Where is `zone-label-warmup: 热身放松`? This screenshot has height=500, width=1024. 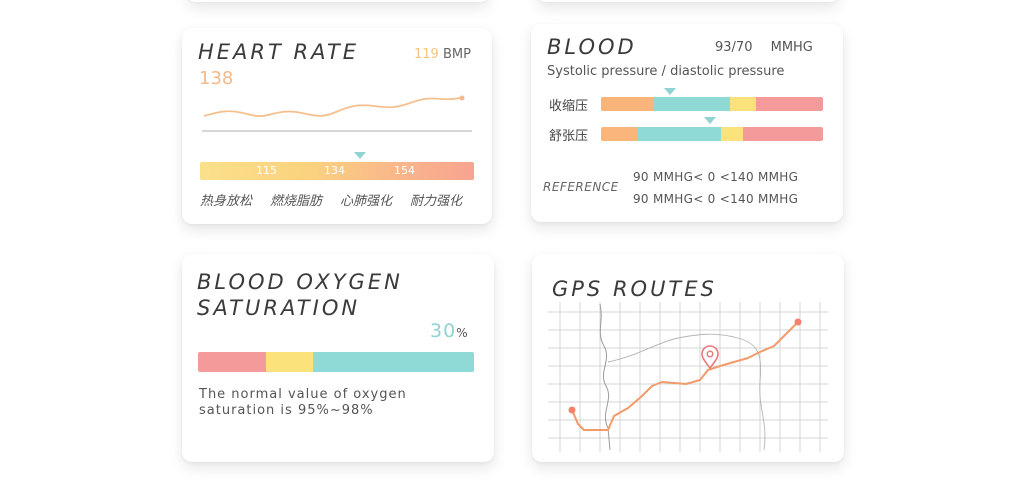
zone-label-warmup: 热身放松 is located at coordinates (226, 201).